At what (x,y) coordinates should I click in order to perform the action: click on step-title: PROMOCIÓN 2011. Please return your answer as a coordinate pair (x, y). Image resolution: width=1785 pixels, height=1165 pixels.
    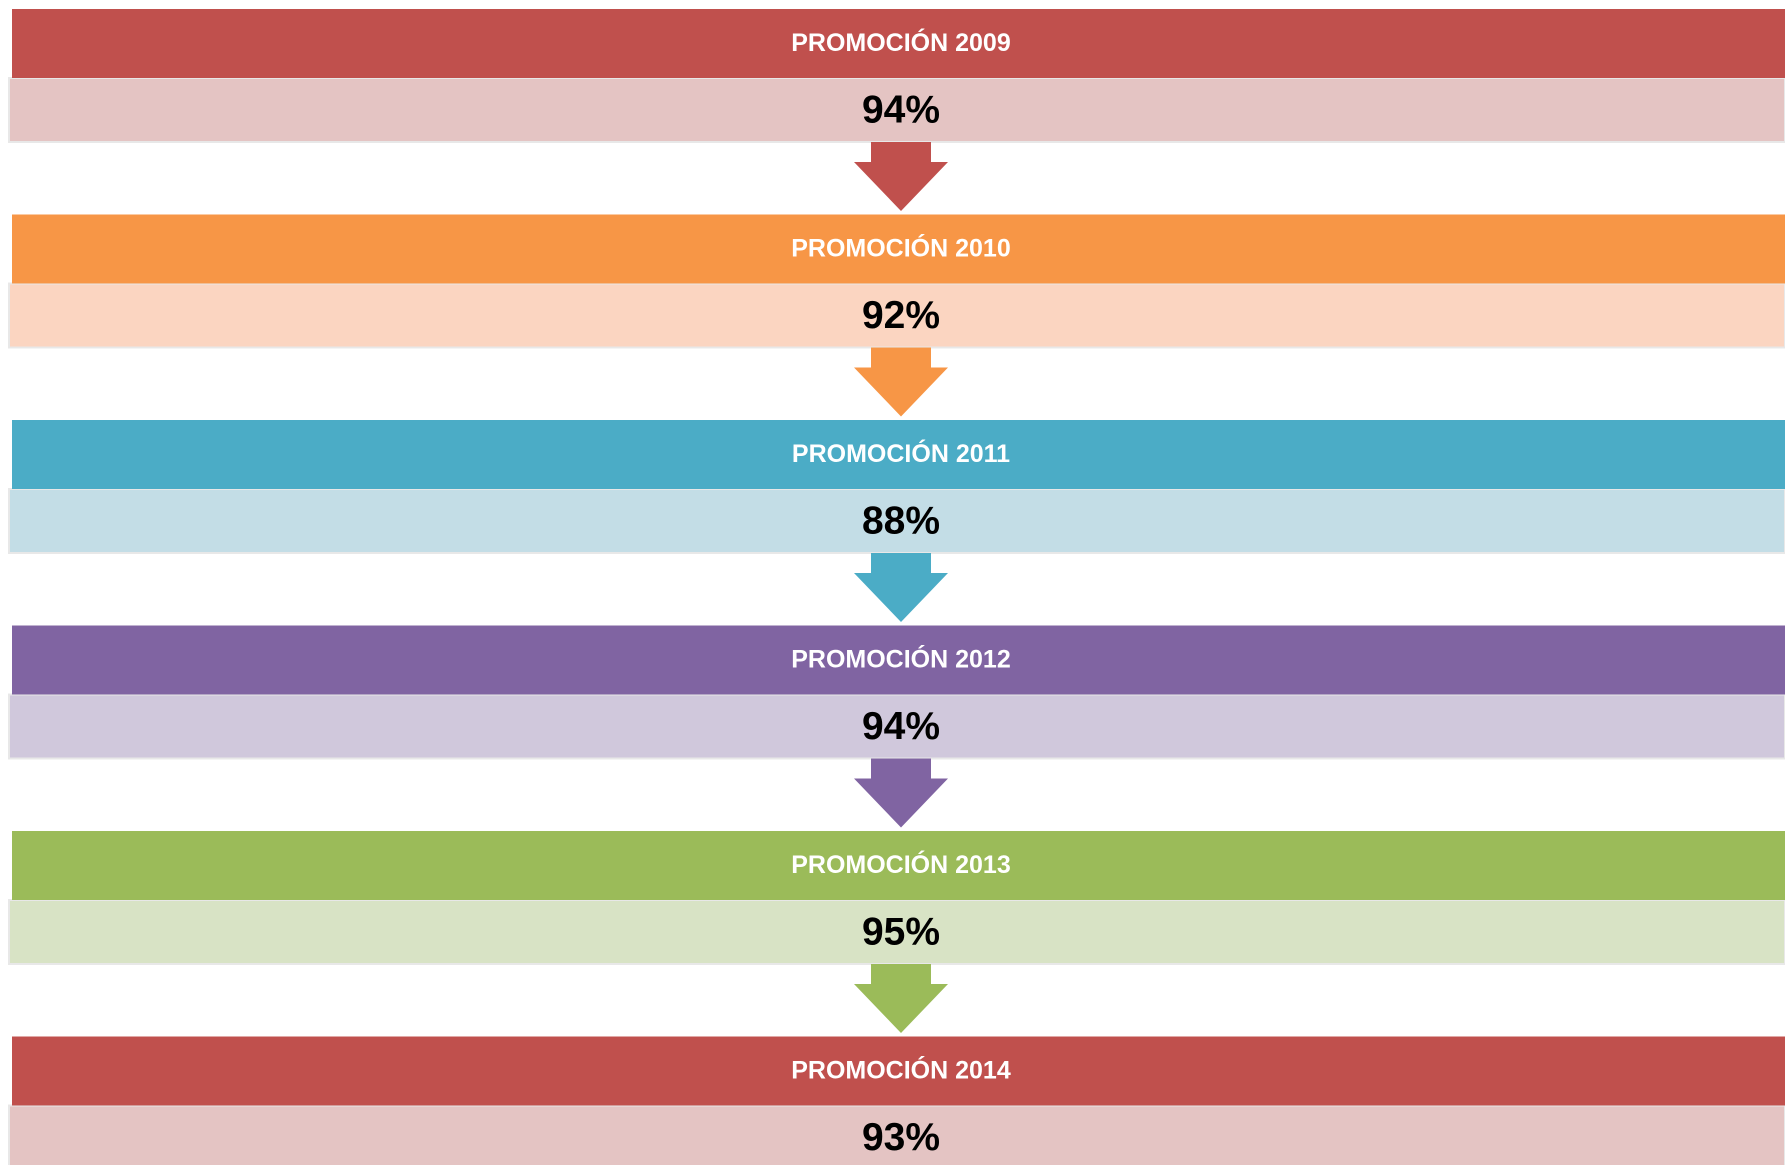
    Looking at the image, I should click on (901, 453).